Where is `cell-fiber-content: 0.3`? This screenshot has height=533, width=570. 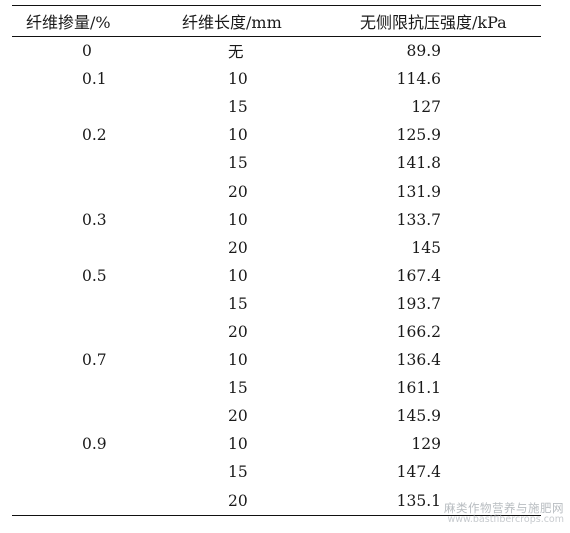 cell-fiber-content: 0.3 is located at coordinates (94, 219).